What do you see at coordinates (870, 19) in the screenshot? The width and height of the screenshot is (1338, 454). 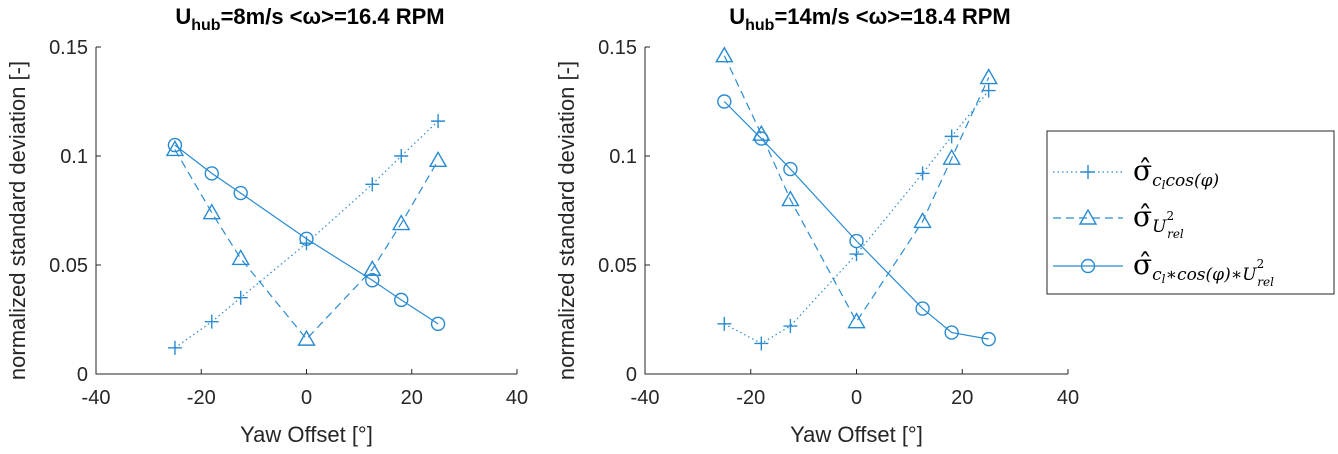 I see `chart-title: Uhub=14m/s <ω>=18.4 RPM` at bounding box center [870, 19].